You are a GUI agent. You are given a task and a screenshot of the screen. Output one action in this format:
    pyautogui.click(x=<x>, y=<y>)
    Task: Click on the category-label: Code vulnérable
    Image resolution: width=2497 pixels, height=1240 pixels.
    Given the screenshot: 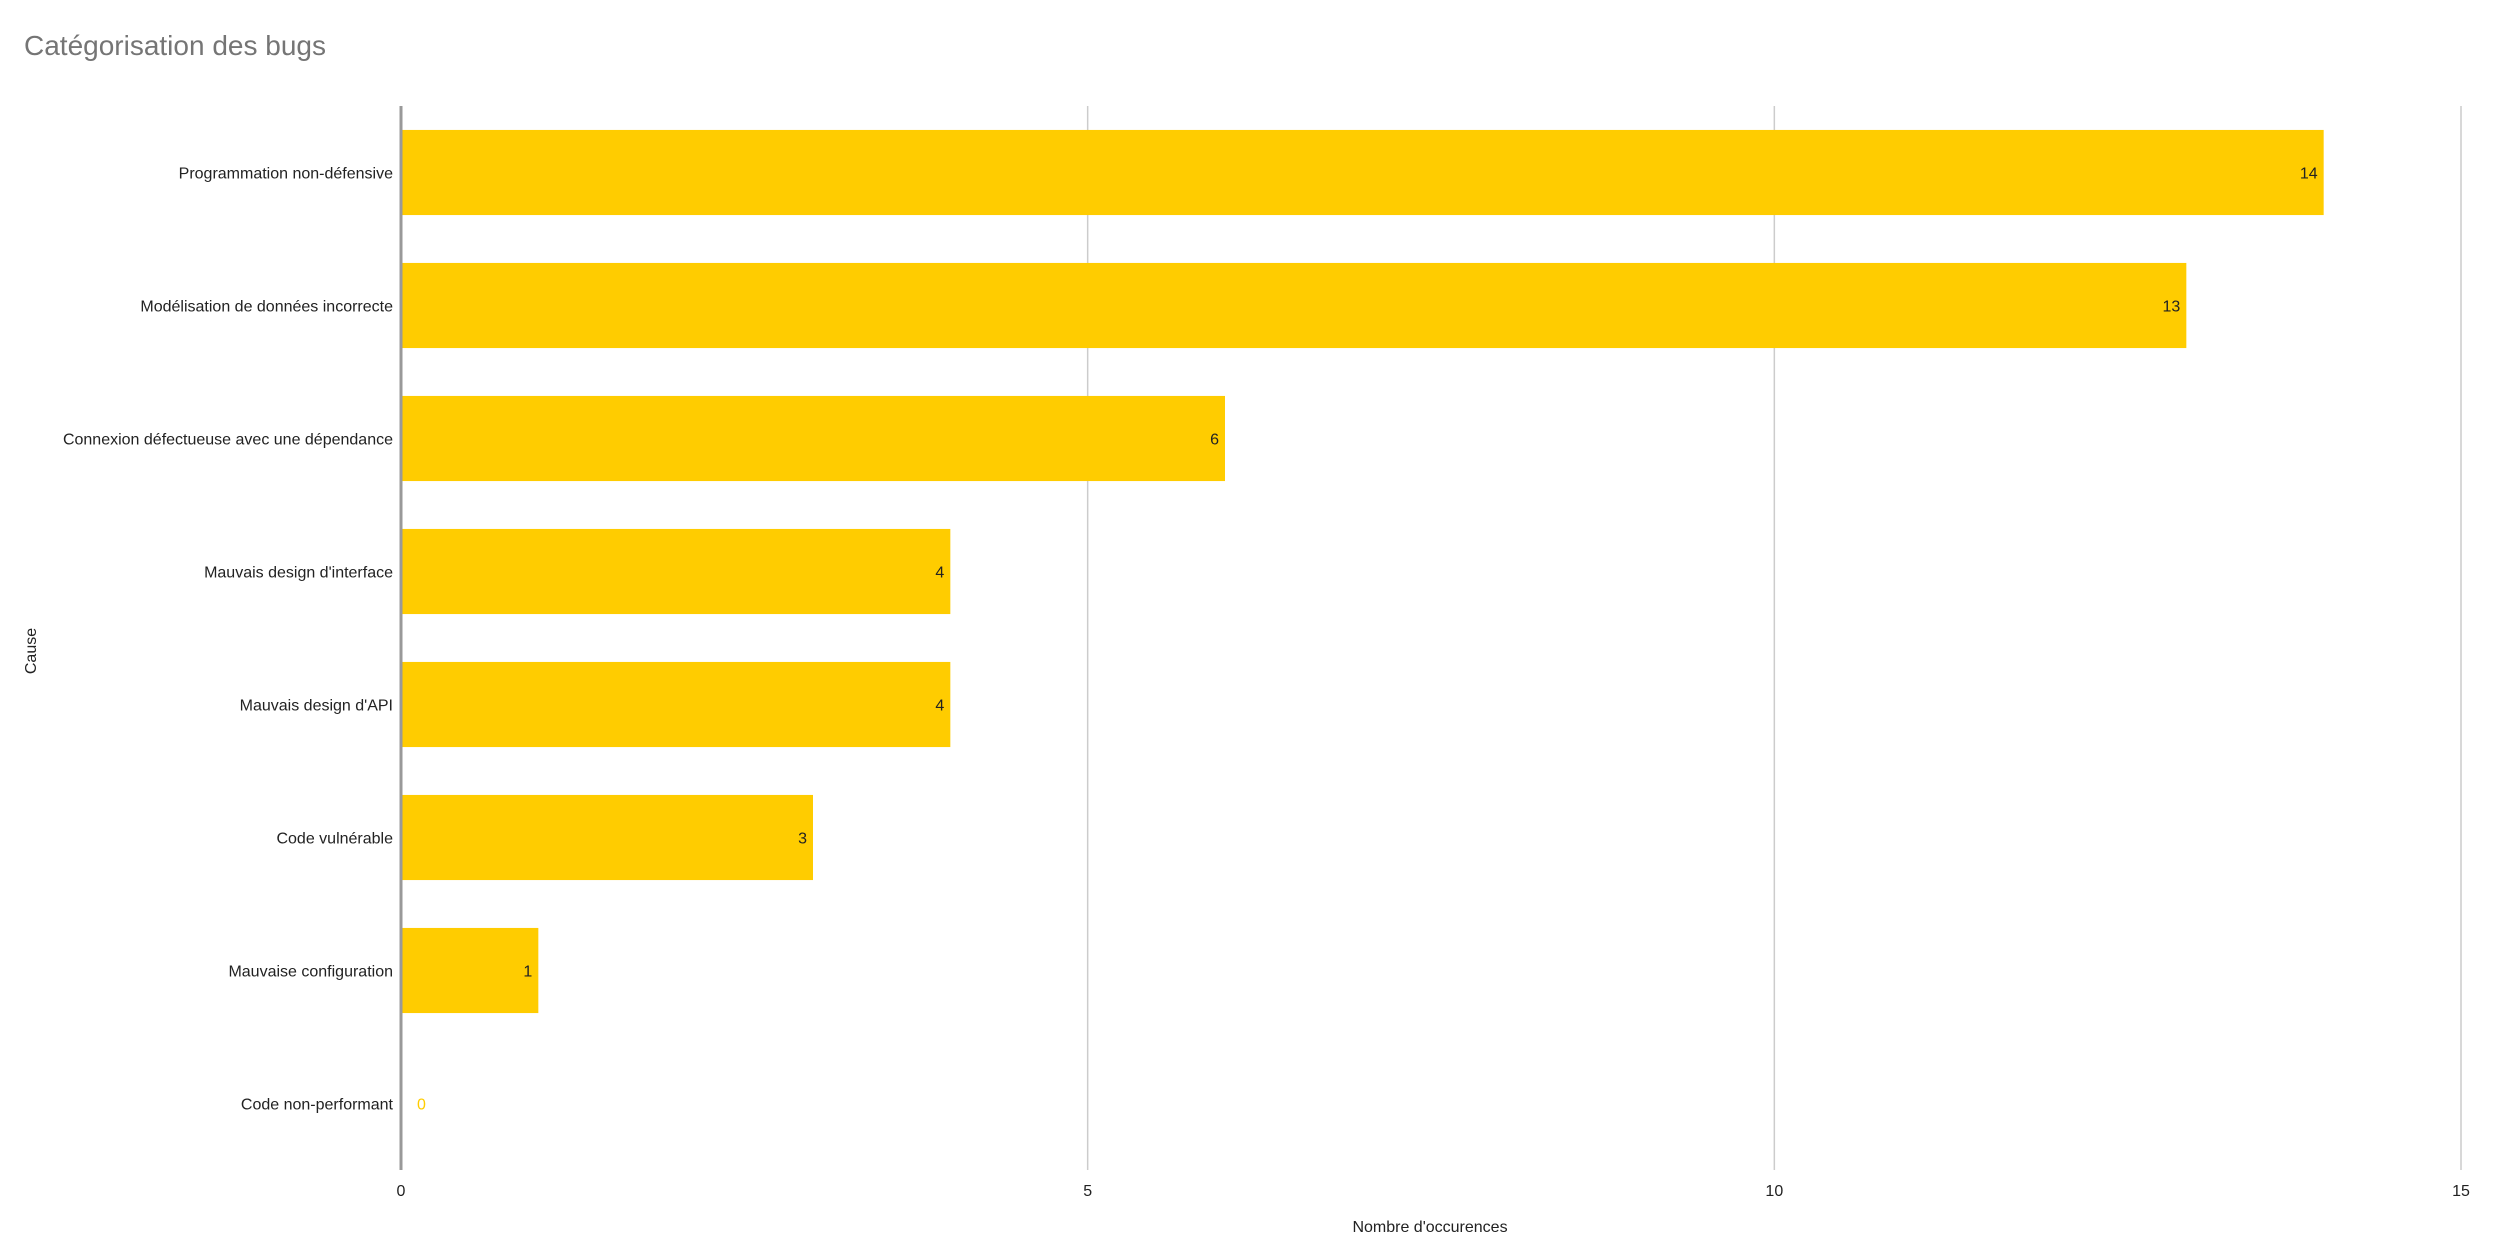 What is the action you would take?
    pyautogui.click(x=334, y=839)
    